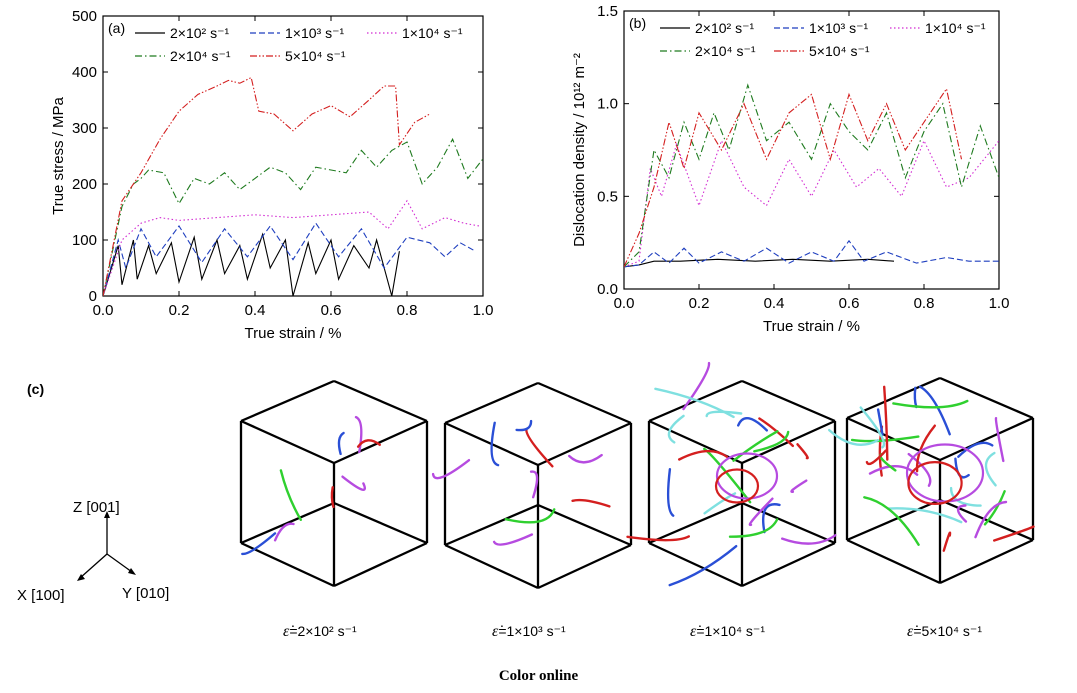 This screenshot has width=1077, height=693. What do you see at coordinates (84, 72) in the screenshot?
I see `y-tick-label: 400` at bounding box center [84, 72].